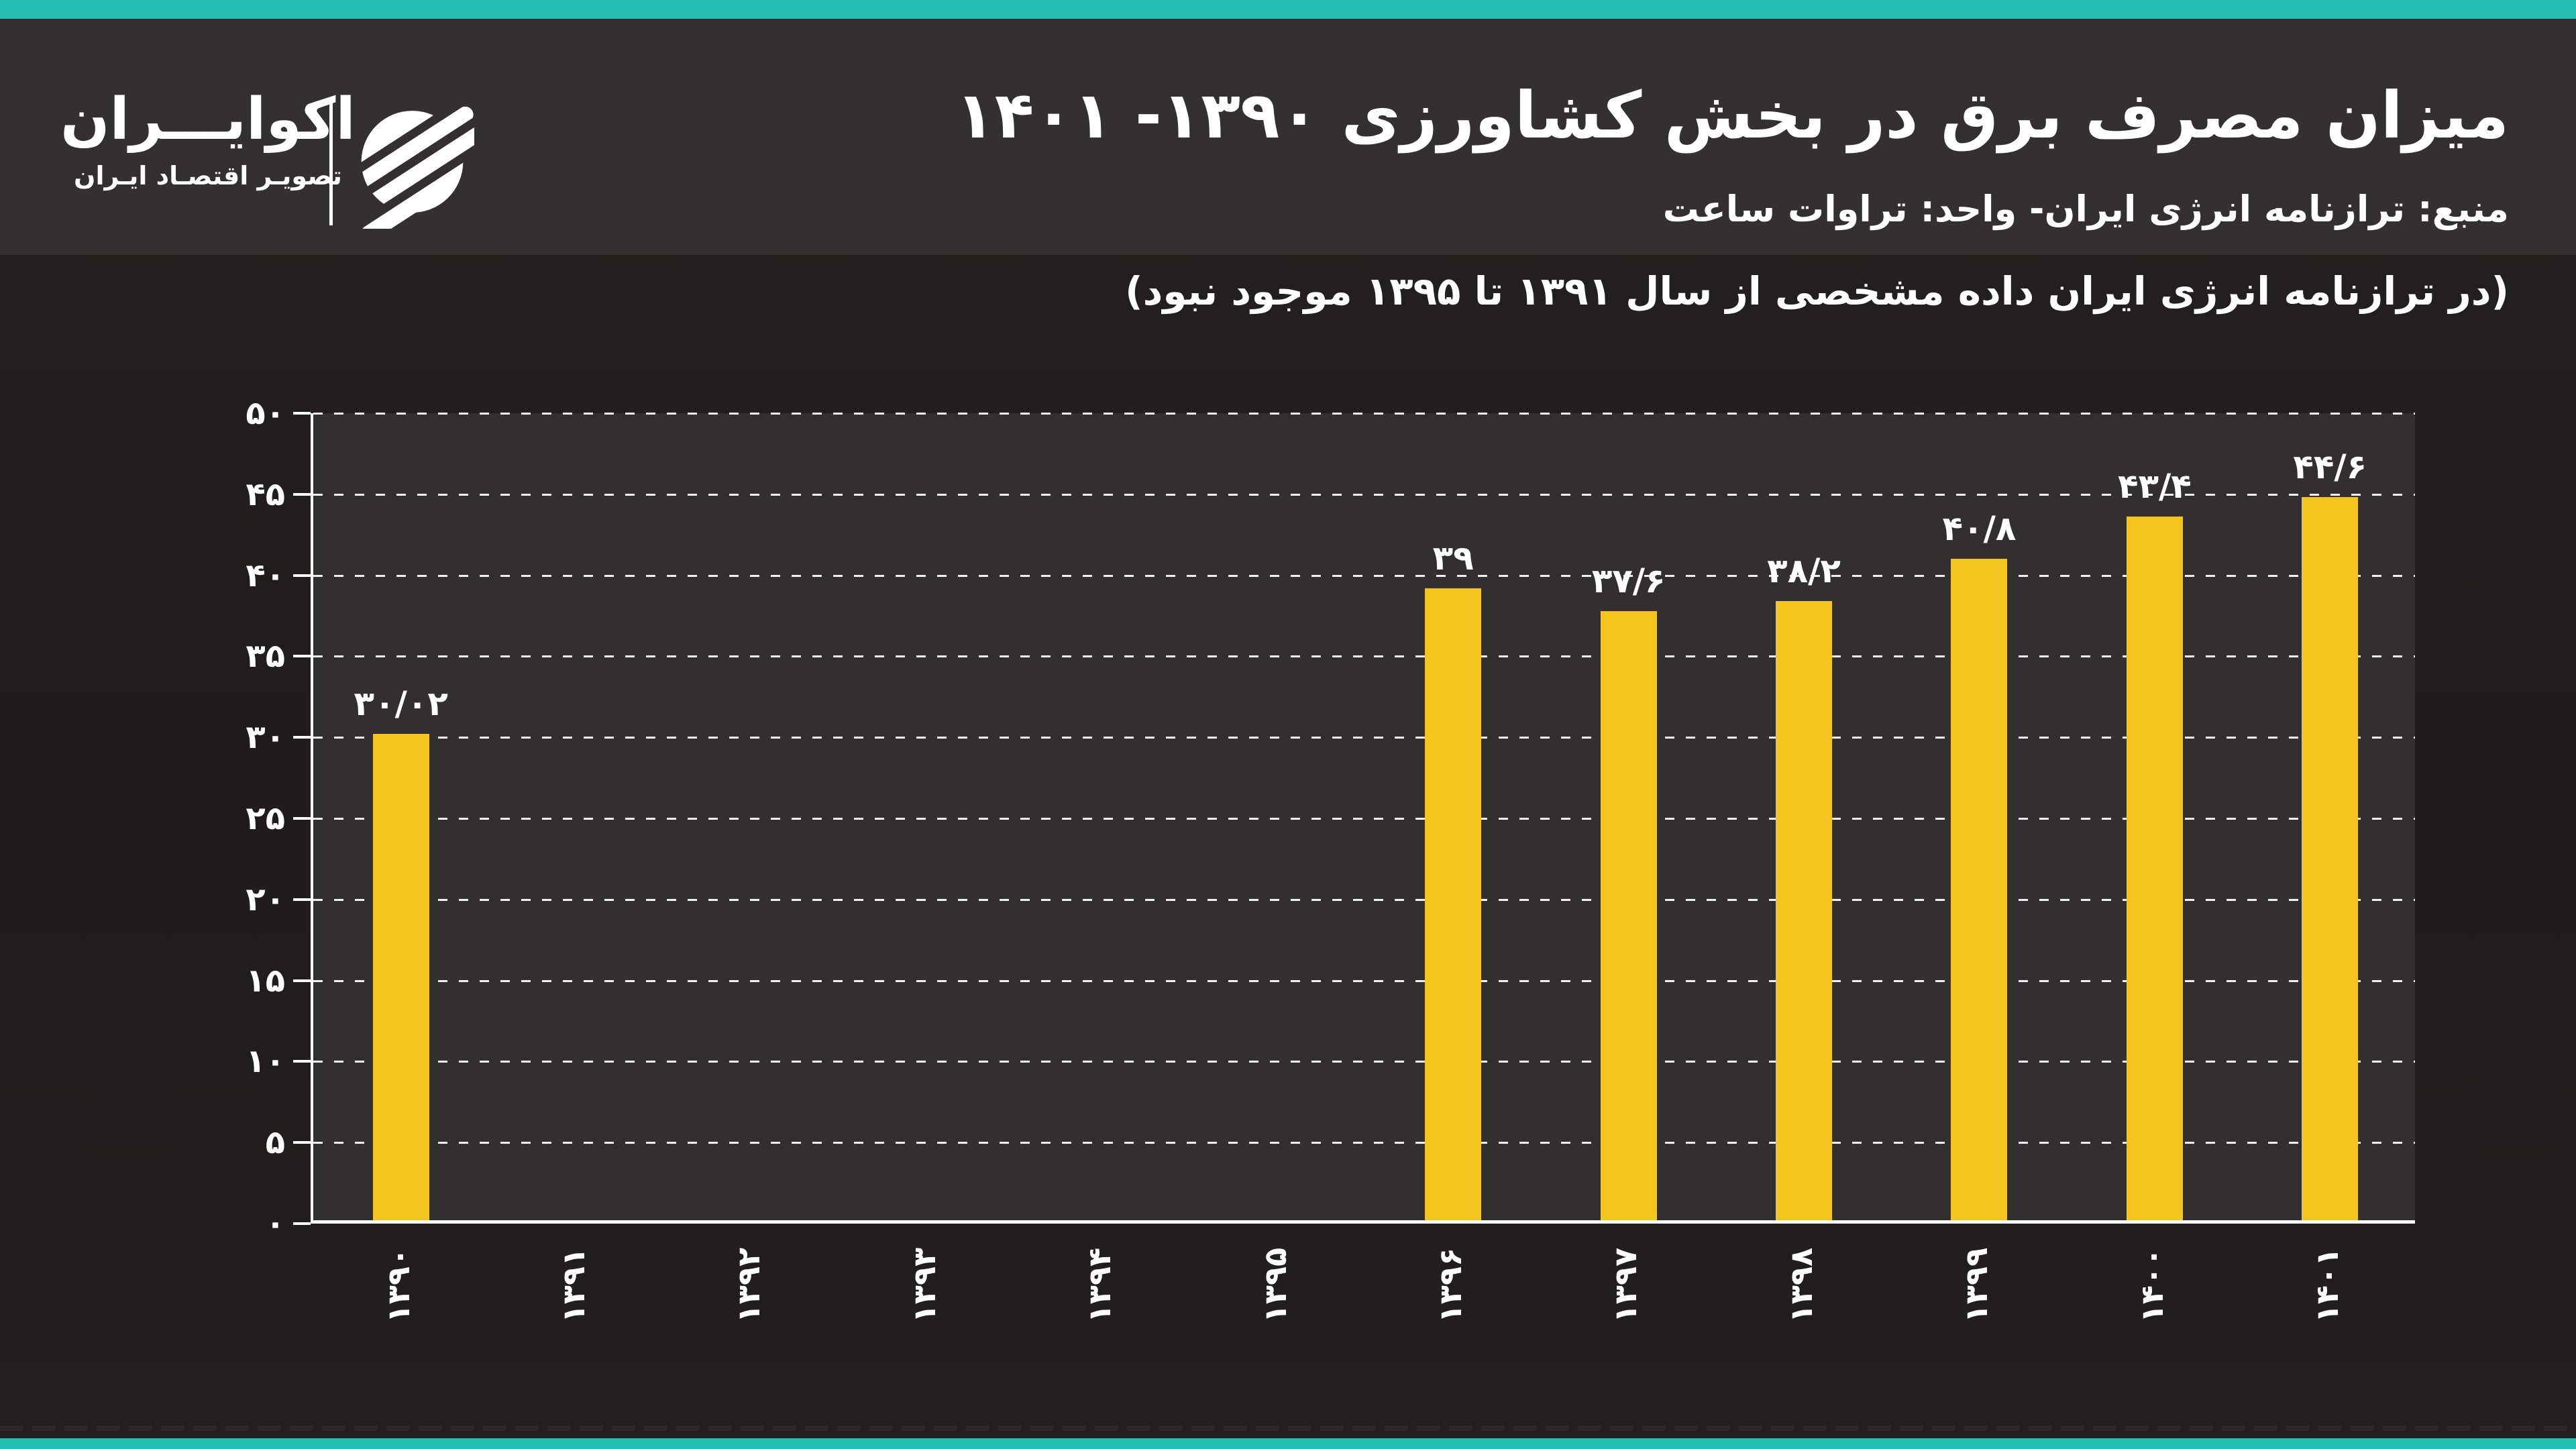 This screenshot has height=1449, width=2576. What do you see at coordinates (1979, 529) in the screenshot?
I see `bar-value-label-9: ۴۰/۸` at bounding box center [1979, 529].